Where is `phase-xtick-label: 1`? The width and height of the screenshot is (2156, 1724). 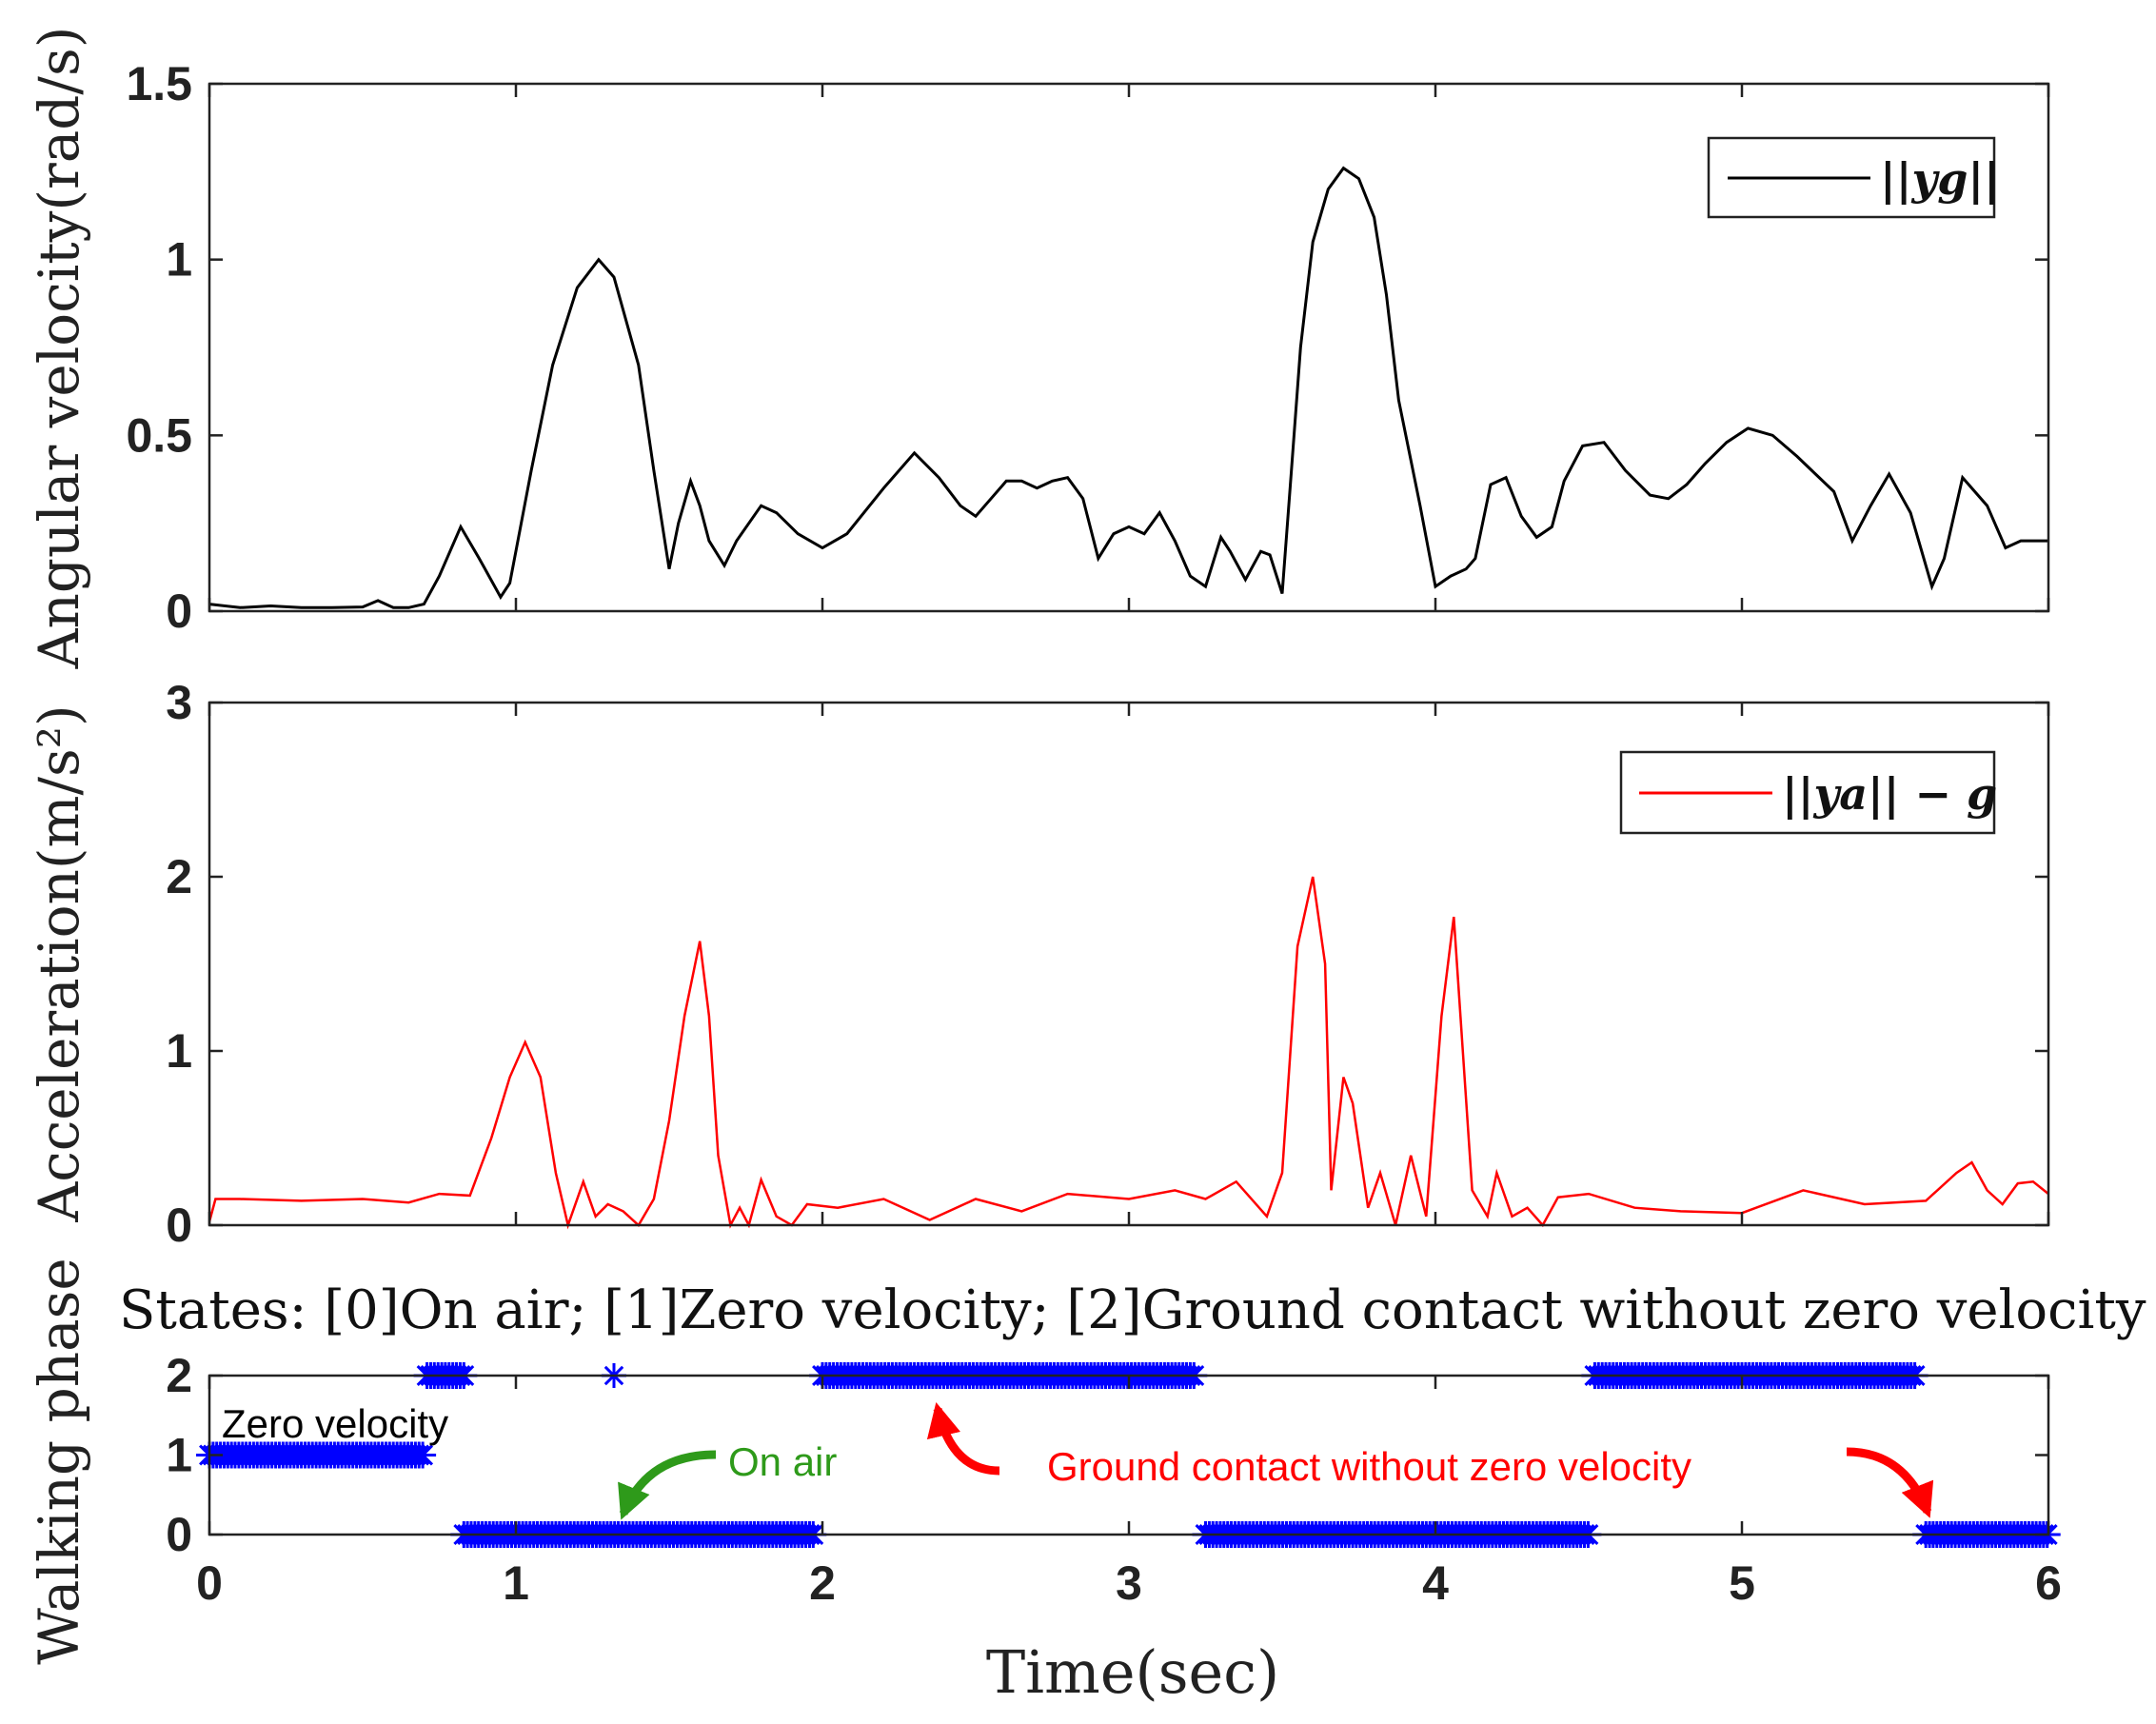 phase-xtick-label: 1 is located at coordinates (516, 1583).